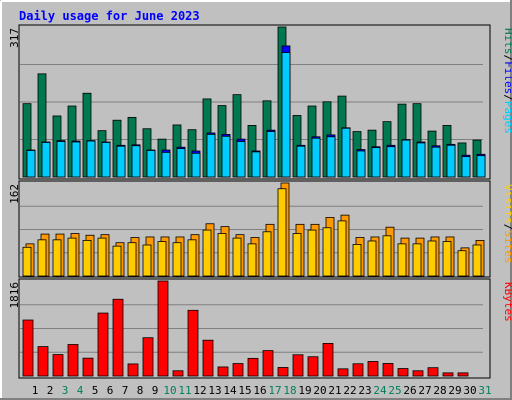 This screenshot has width=512, height=400. I want to click on x-tick-label: 2, so click(50, 390).